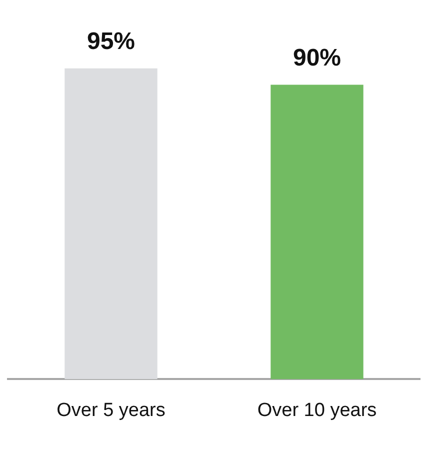 This screenshot has width=428, height=452. Describe the element at coordinates (111, 41) in the screenshot. I see `data-label: 95%` at that location.